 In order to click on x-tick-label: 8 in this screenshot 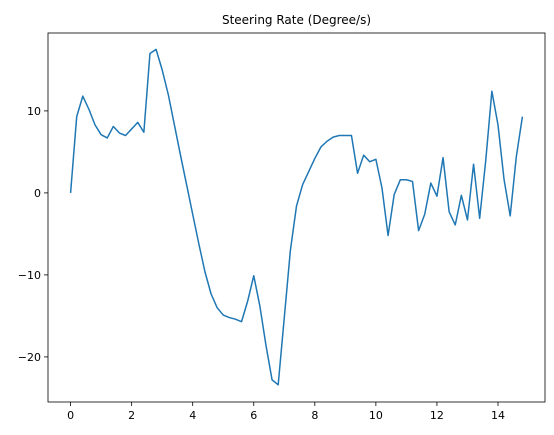, I will do `click(314, 415)`.